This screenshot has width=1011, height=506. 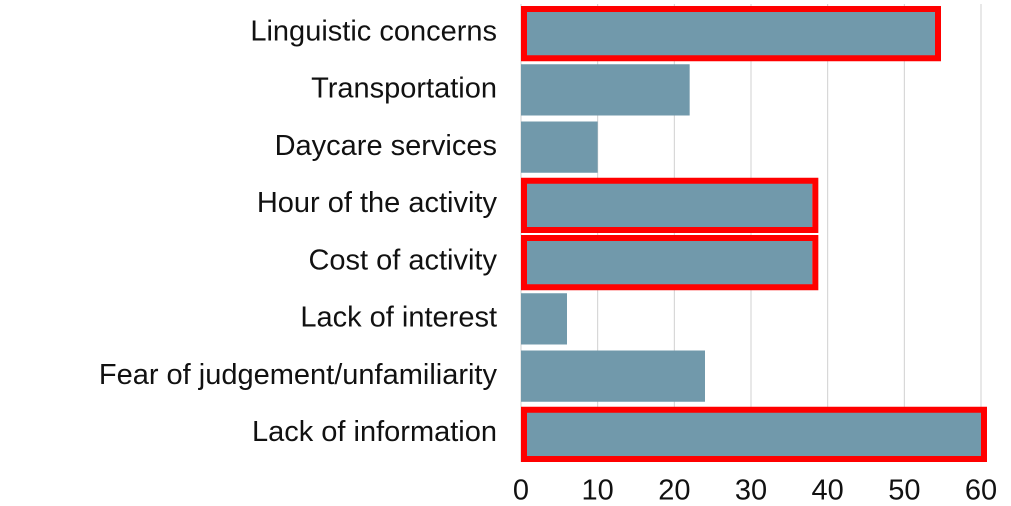 What do you see at coordinates (298, 375) in the screenshot?
I see `y-tick-label: Fear of judgement/unfamiliarity` at bounding box center [298, 375].